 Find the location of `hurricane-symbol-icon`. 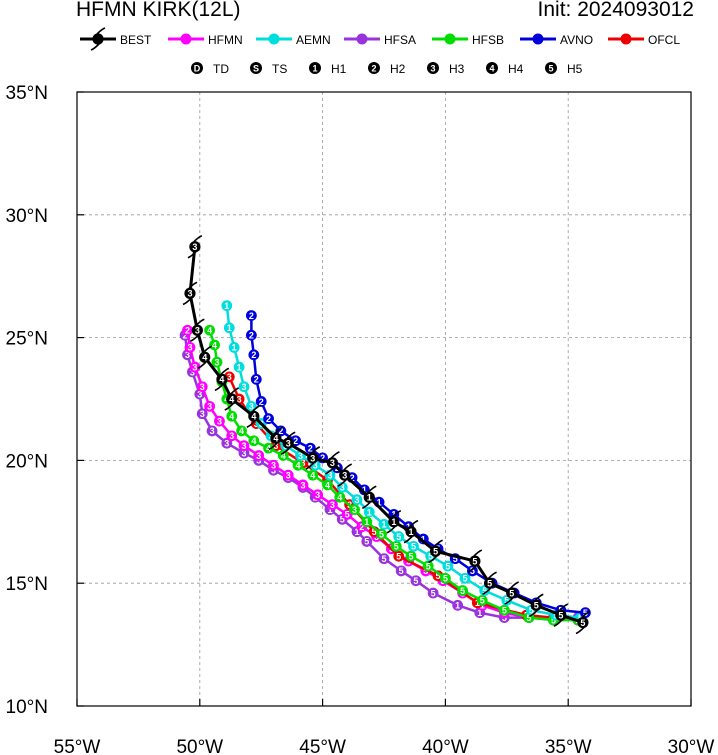

hurricane-symbol-icon is located at coordinates (98, 39).